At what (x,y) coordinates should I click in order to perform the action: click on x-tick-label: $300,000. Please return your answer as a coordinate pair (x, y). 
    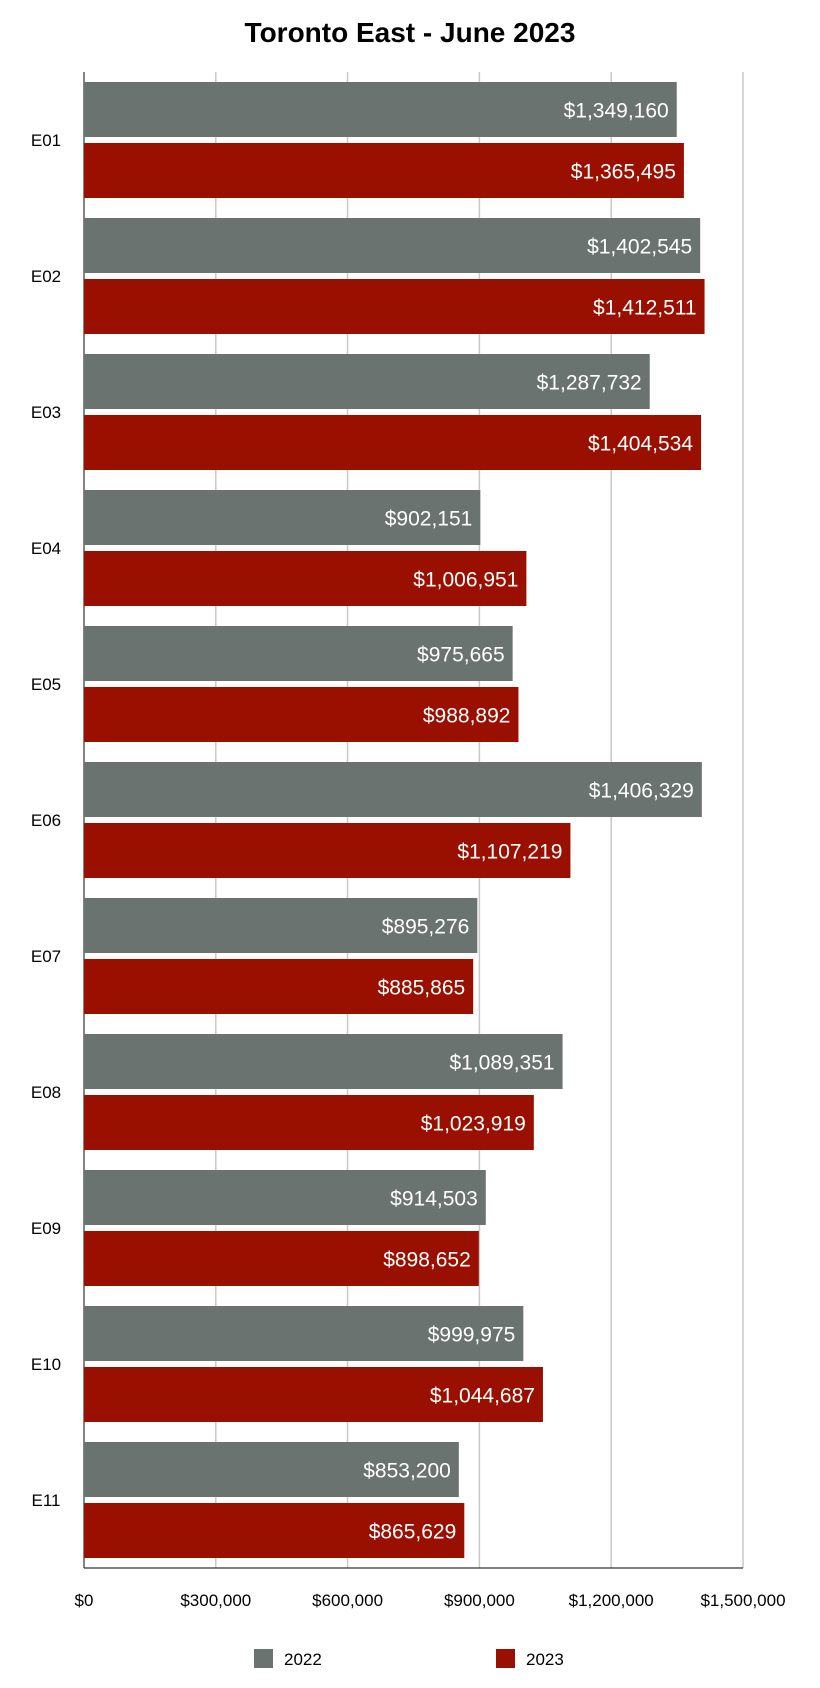
    Looking at the image, I should click on (215, 1600).